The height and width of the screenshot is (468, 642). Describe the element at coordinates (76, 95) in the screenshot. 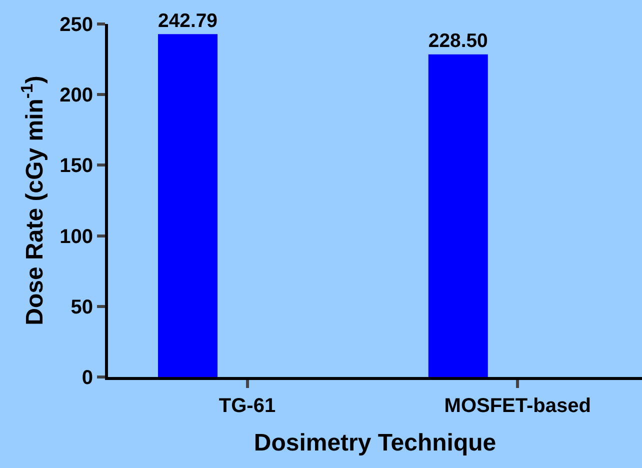

I see `y-tick-label: 200` at that location.